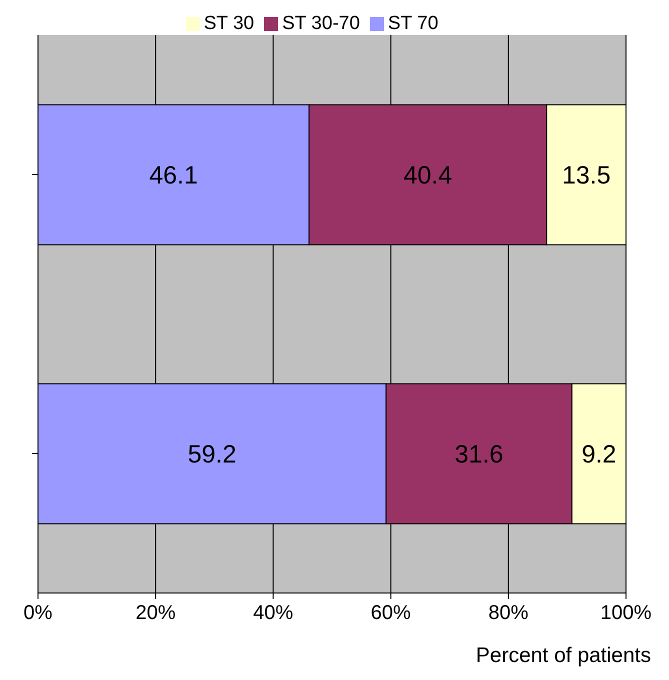  I want to click on data-label: 46.1, so click(173, 176).